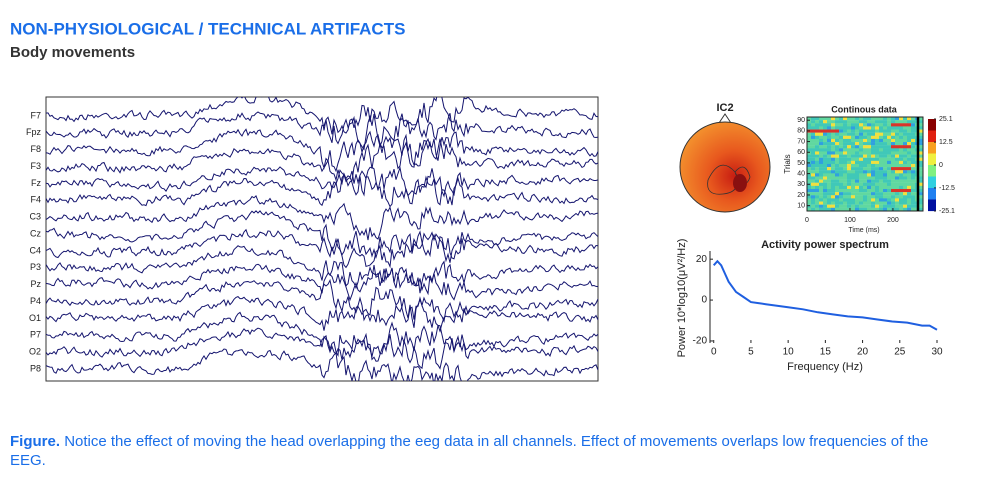 The width and height of the screenshot is (1000, 501). What do you see at coordinates (724, 108) in the screenshot?
I see `topomap-title: IC2` at bounding box center [724, 108].